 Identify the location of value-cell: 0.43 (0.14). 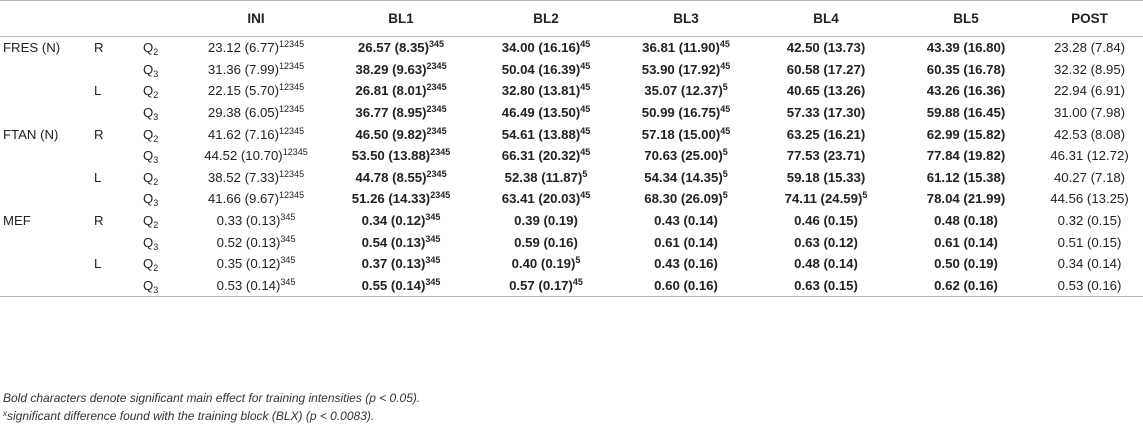
(686, 221).